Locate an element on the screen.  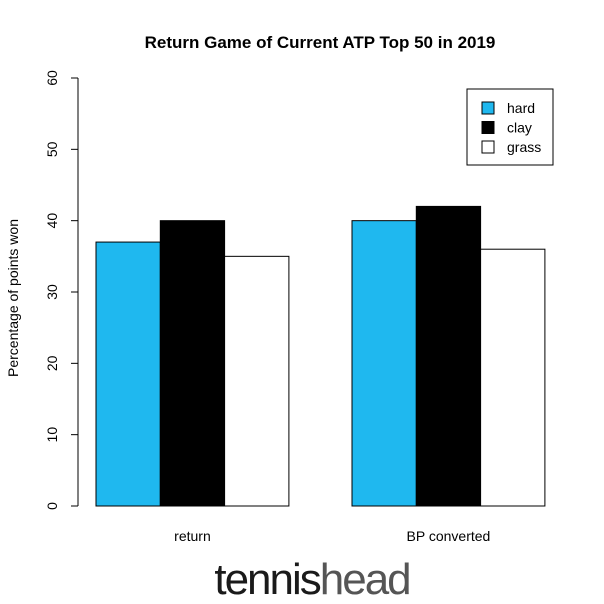
tennishead-logo: tennishead is located at coordinates (311, 579).